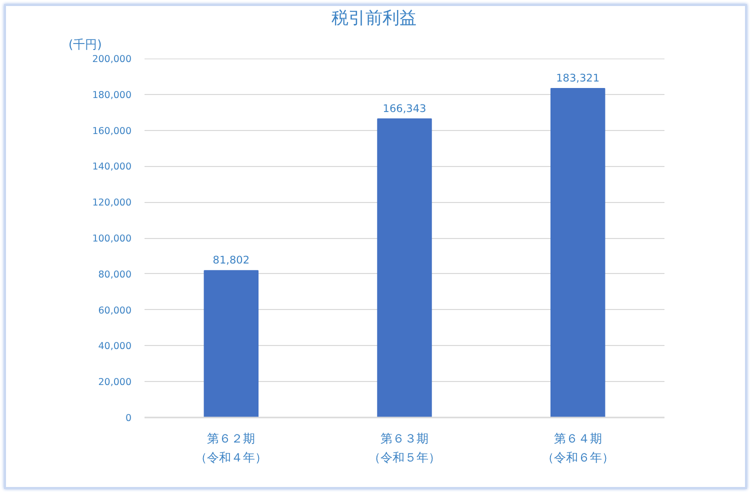 This screenshot has width=755, height=495. What do you see at coordinates (115, 346) in the screenshot?
I see `y-tick-label: 40,000` at bounding box center [115, 346].